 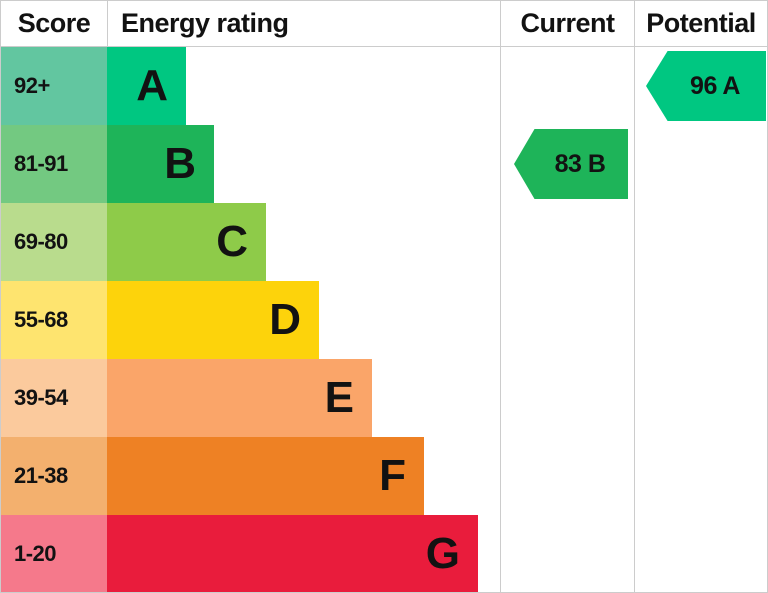 I want to click on header-current: Current, so click(x=567, y=23).